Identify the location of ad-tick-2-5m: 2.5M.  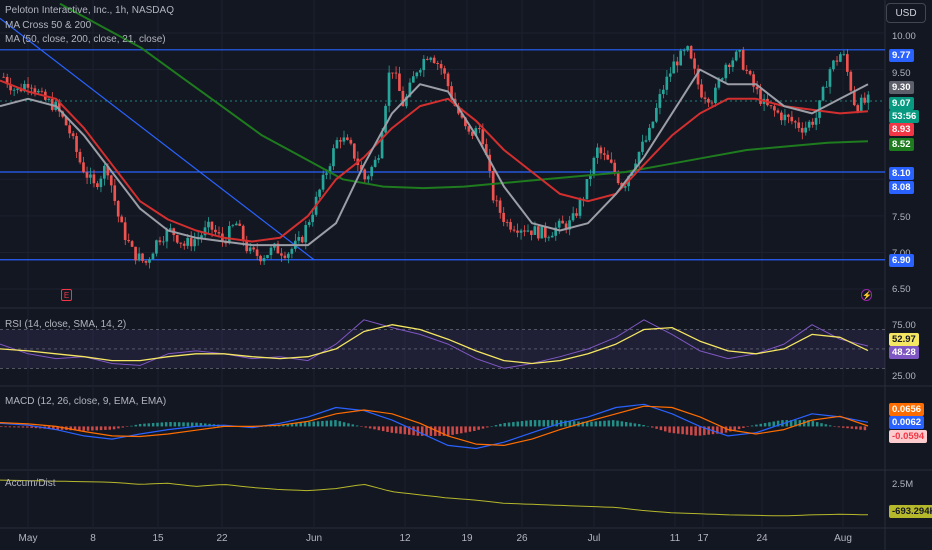
(903, 484).